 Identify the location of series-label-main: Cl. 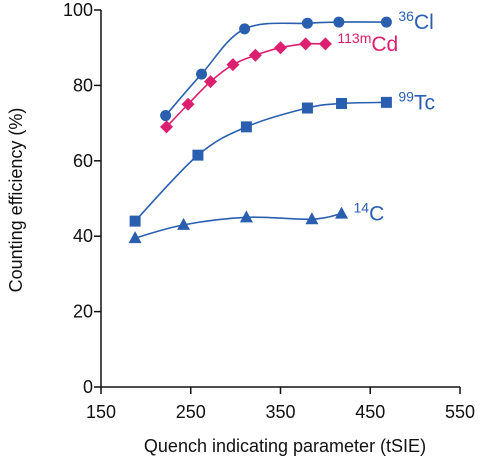
(424, 22).